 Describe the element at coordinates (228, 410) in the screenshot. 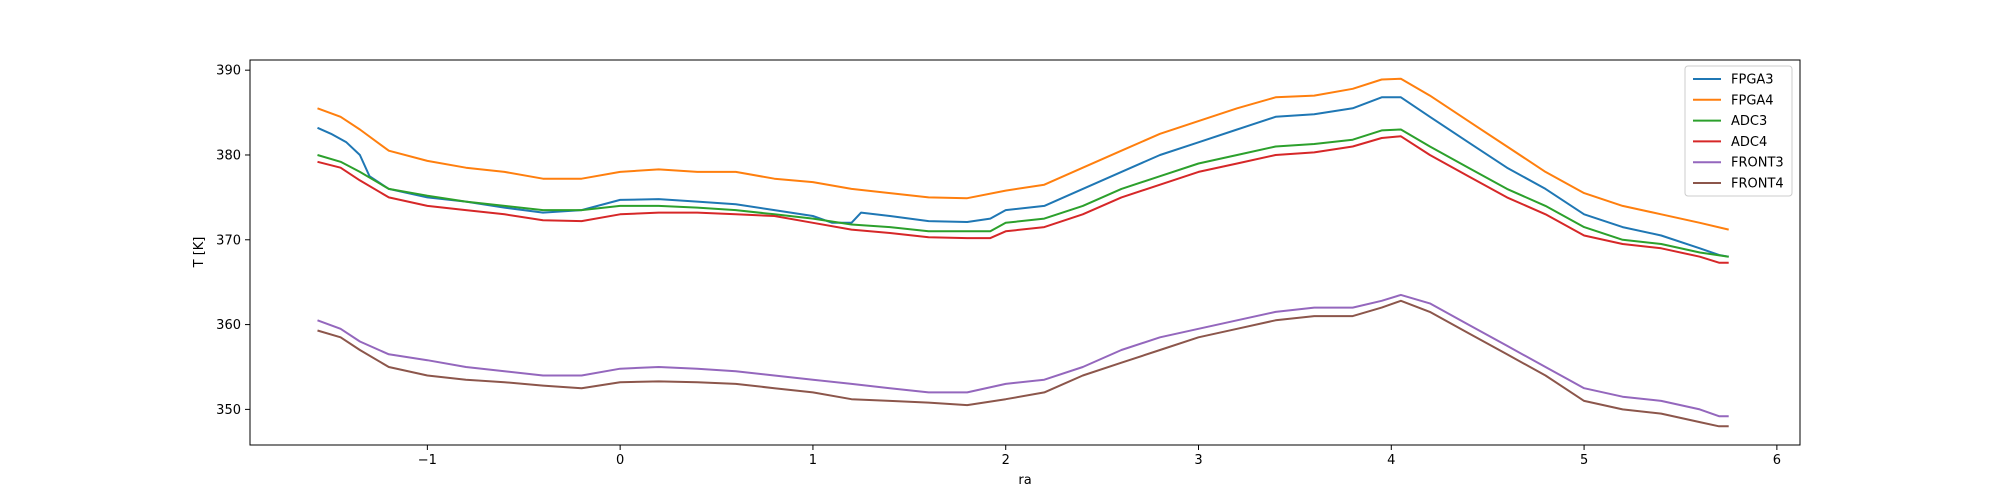

I see `y-tick-label: 350` at that location.